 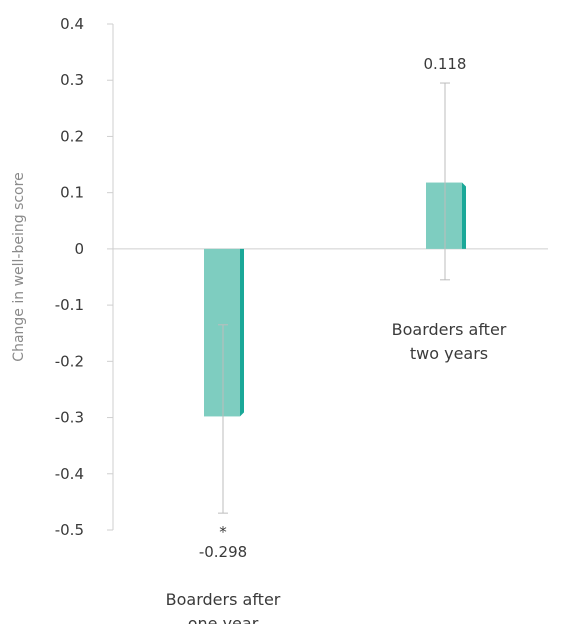 What do you see at coordinates (19, 266) in the screenshot?
I see `y-axis-title: Change in well-being score` at bounding box center [19, 266].